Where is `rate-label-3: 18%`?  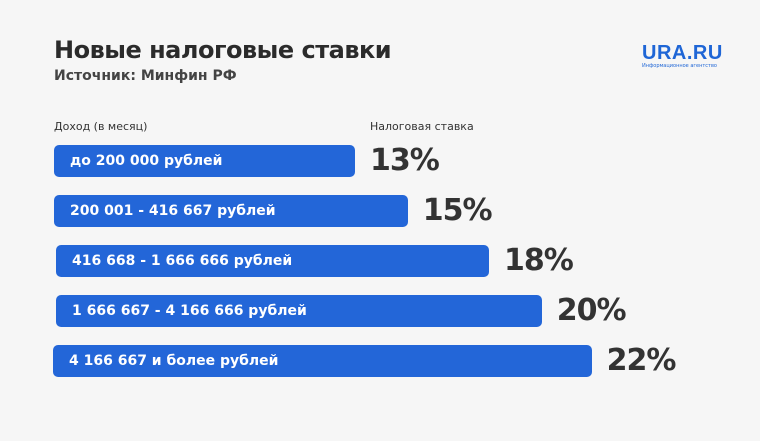 rate-label-3: 18% is located at coordinates (539, 260).